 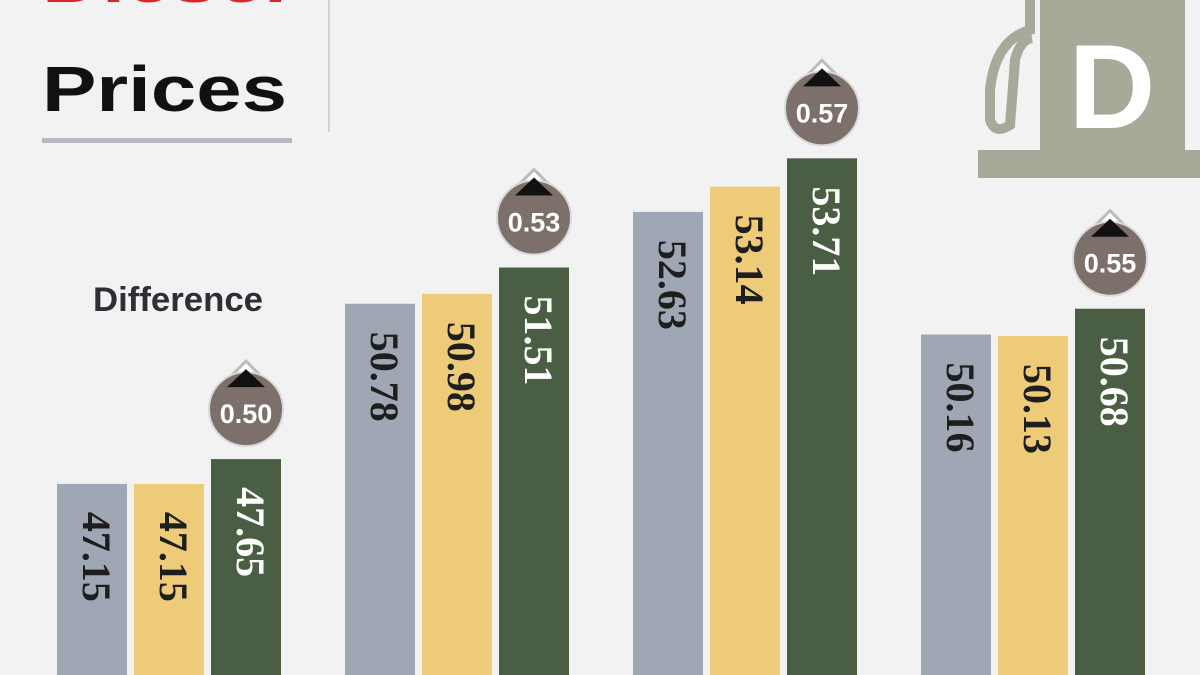 I want to click on value-label: 50.78, so click(x=384, y=377).